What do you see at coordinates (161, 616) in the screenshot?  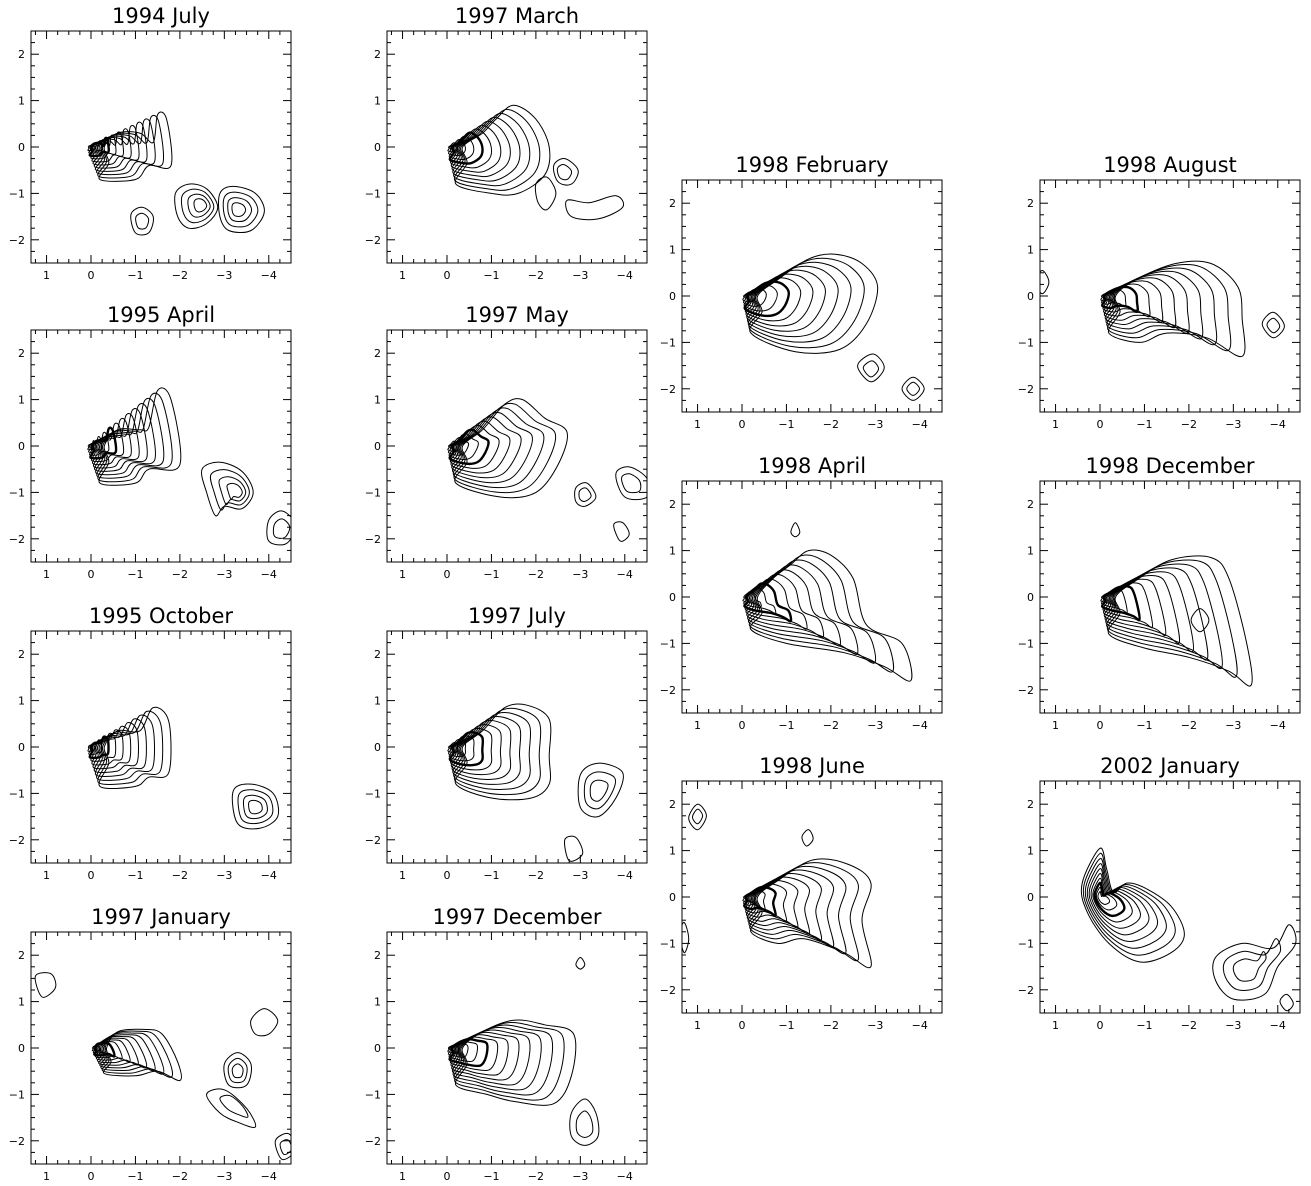 I see `panel-title: 1995 October` at bounding box center [161, 616].